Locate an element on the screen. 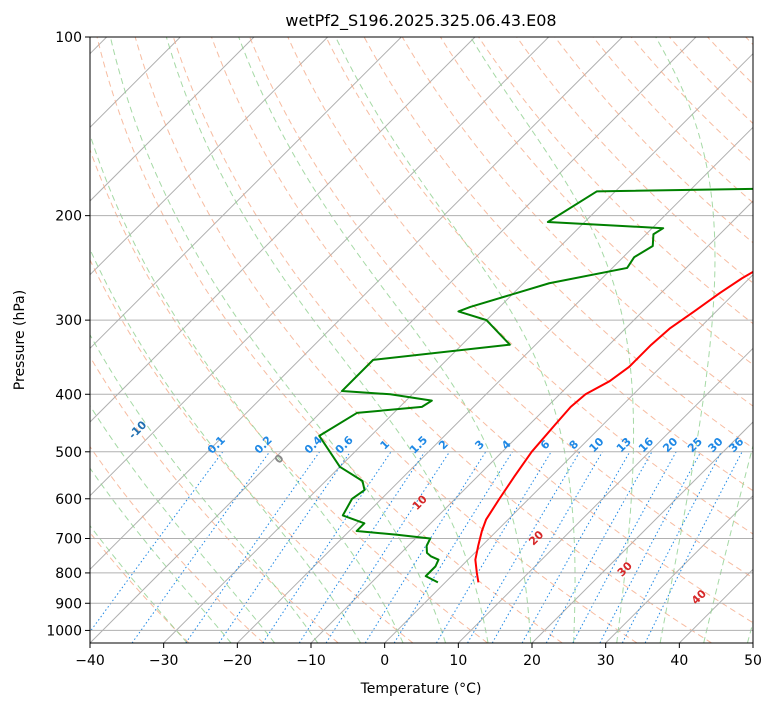  x-tick-label: 50 is located at coordinates (753, 661).